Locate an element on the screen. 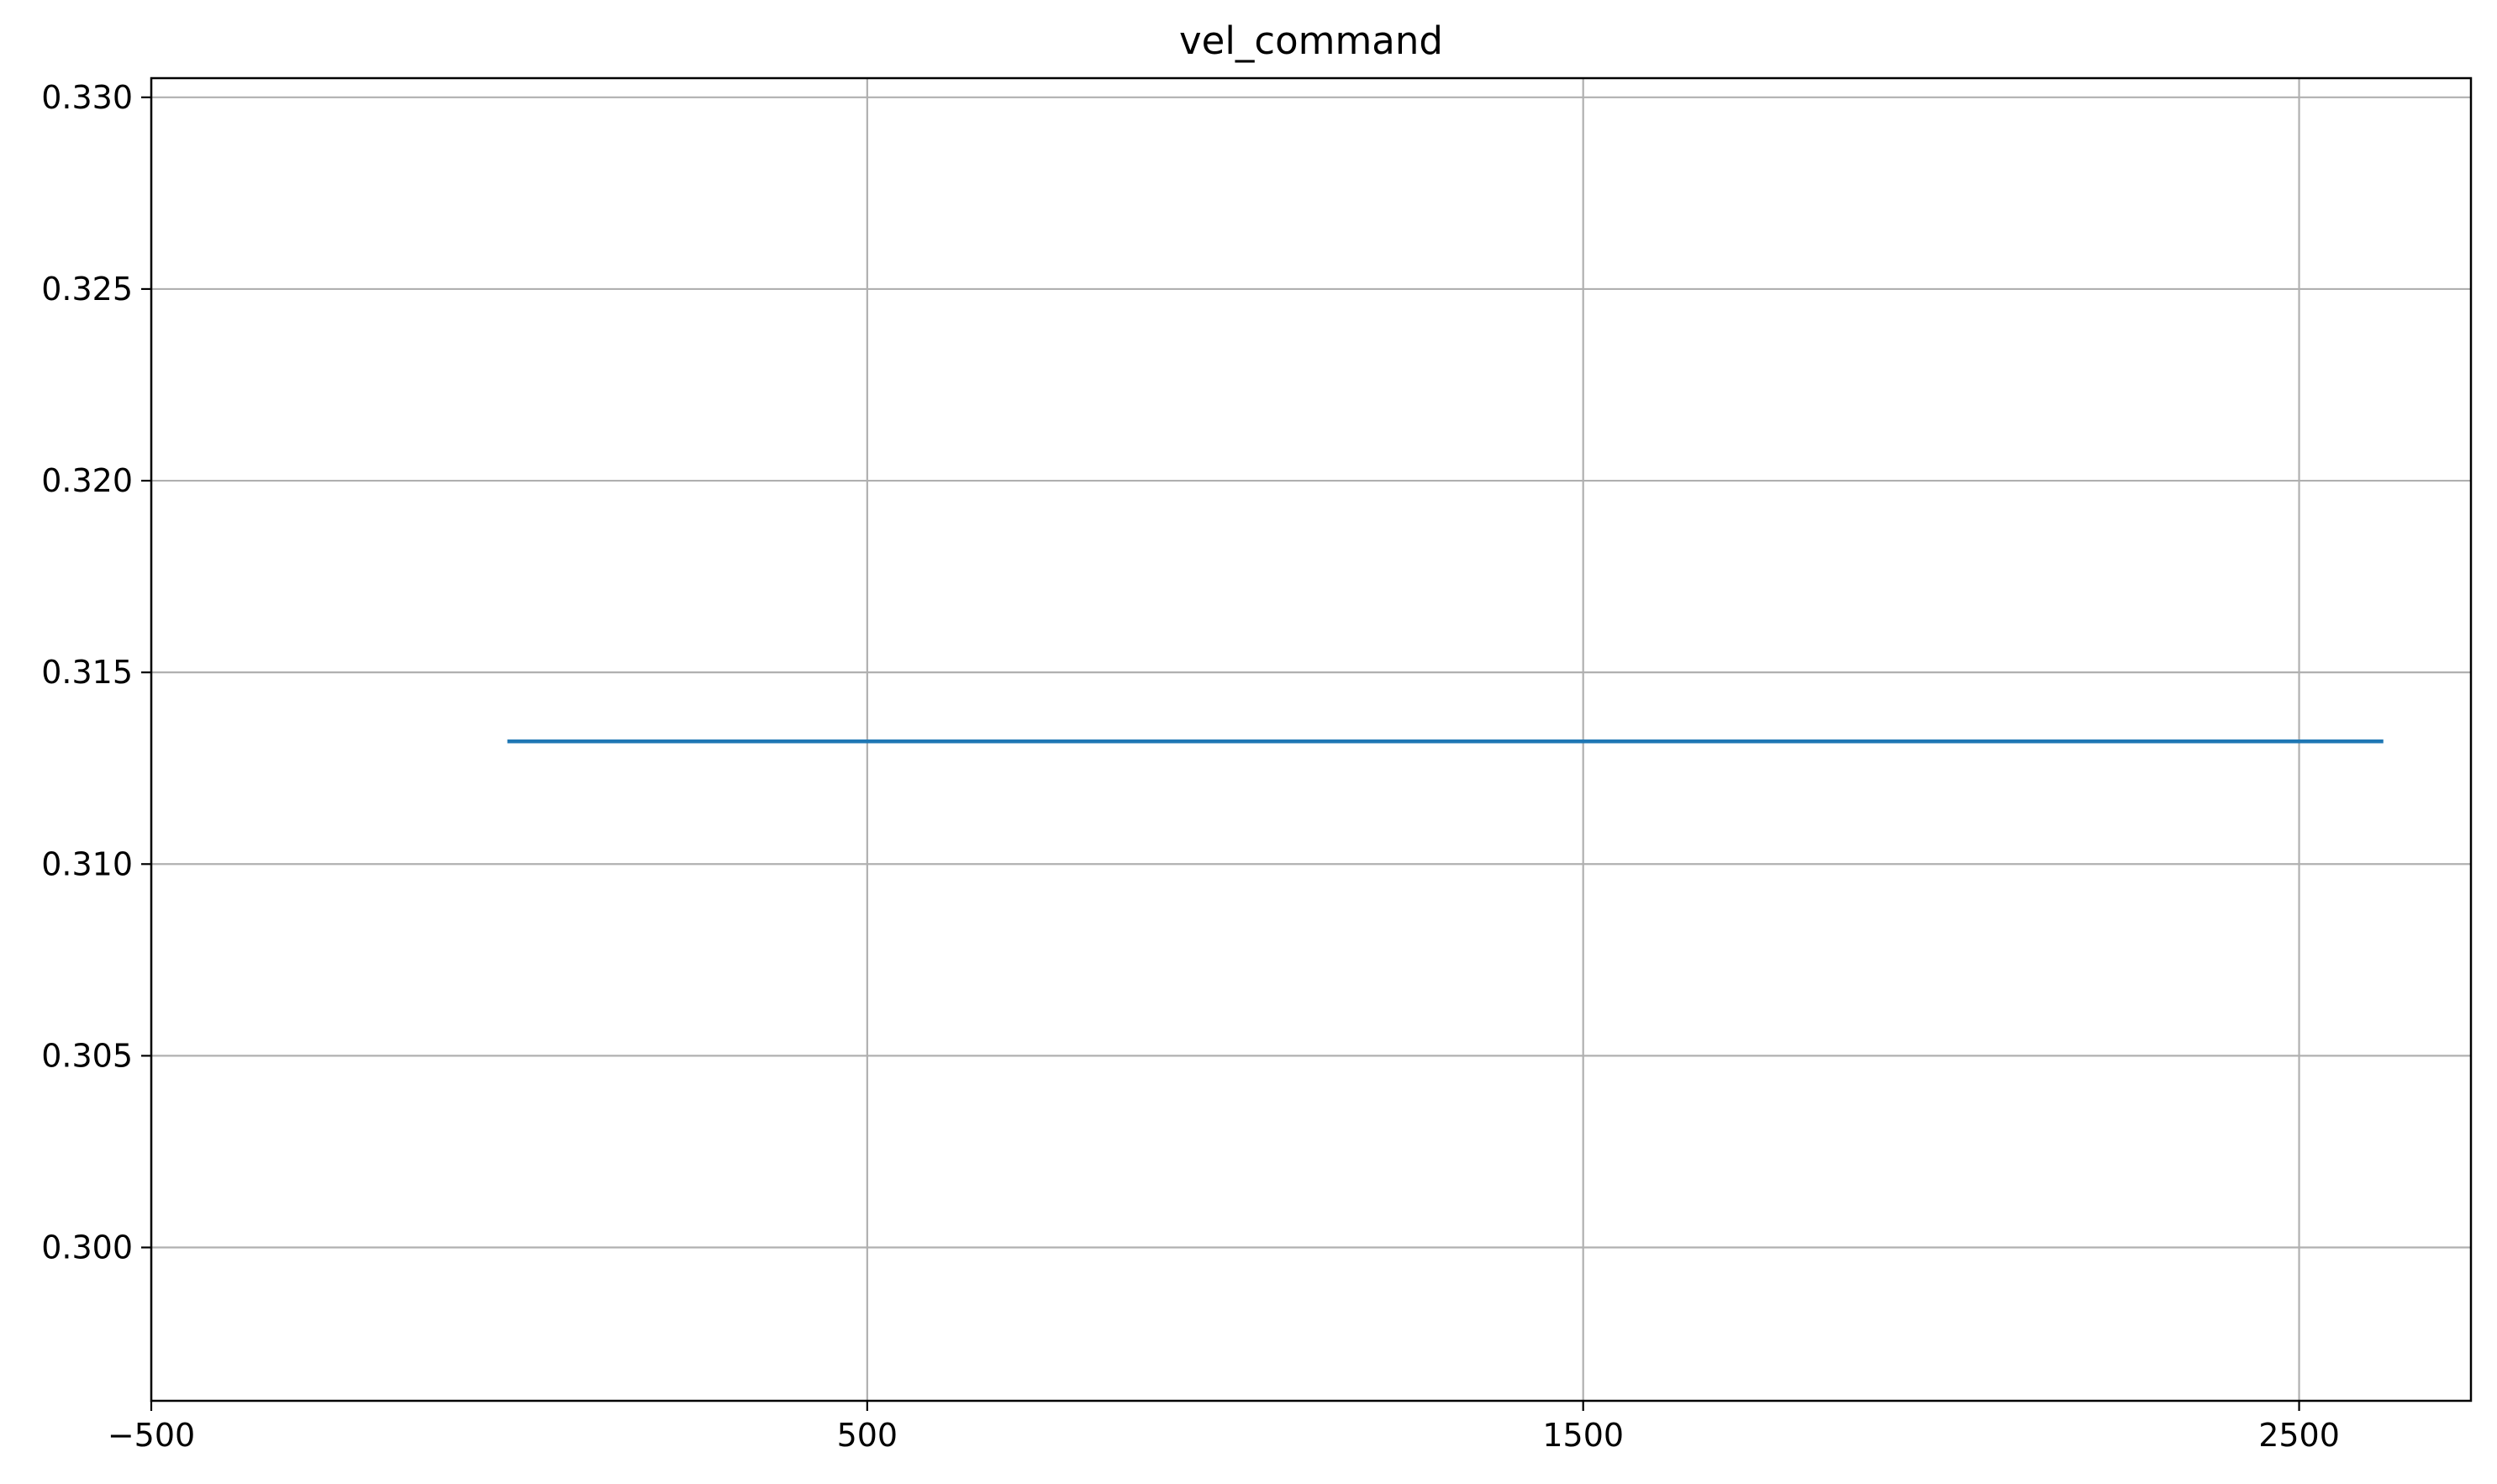 This screenshot has height=1484, width=2497. y-tick-label: 0.310 is located at coordinates (87, 864).